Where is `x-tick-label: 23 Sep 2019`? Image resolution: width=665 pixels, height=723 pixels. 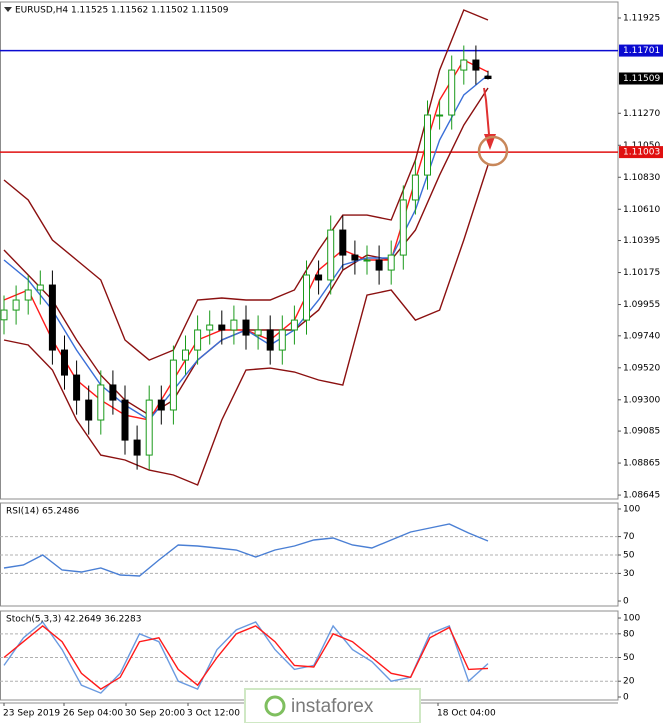
x-tick-label: 23 Sep 2019 is located at coordinates (31, 714).